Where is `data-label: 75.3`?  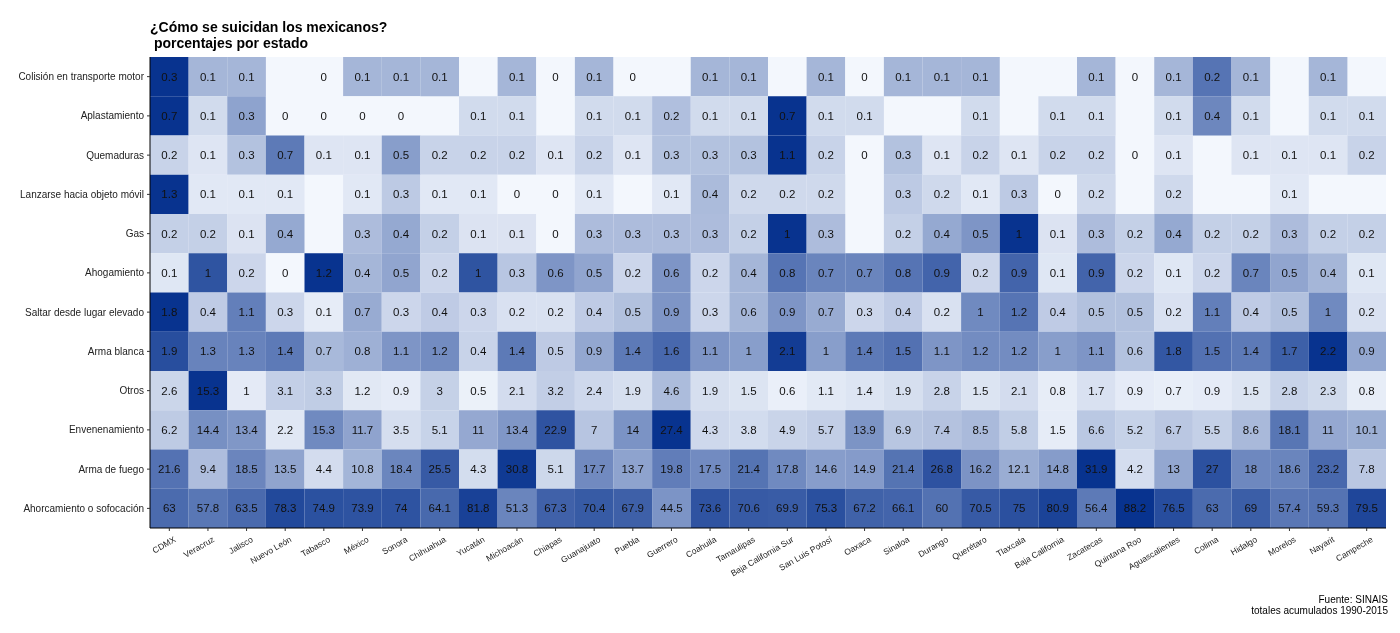 data-label: 75.3 is located at coordinates (826, 508).